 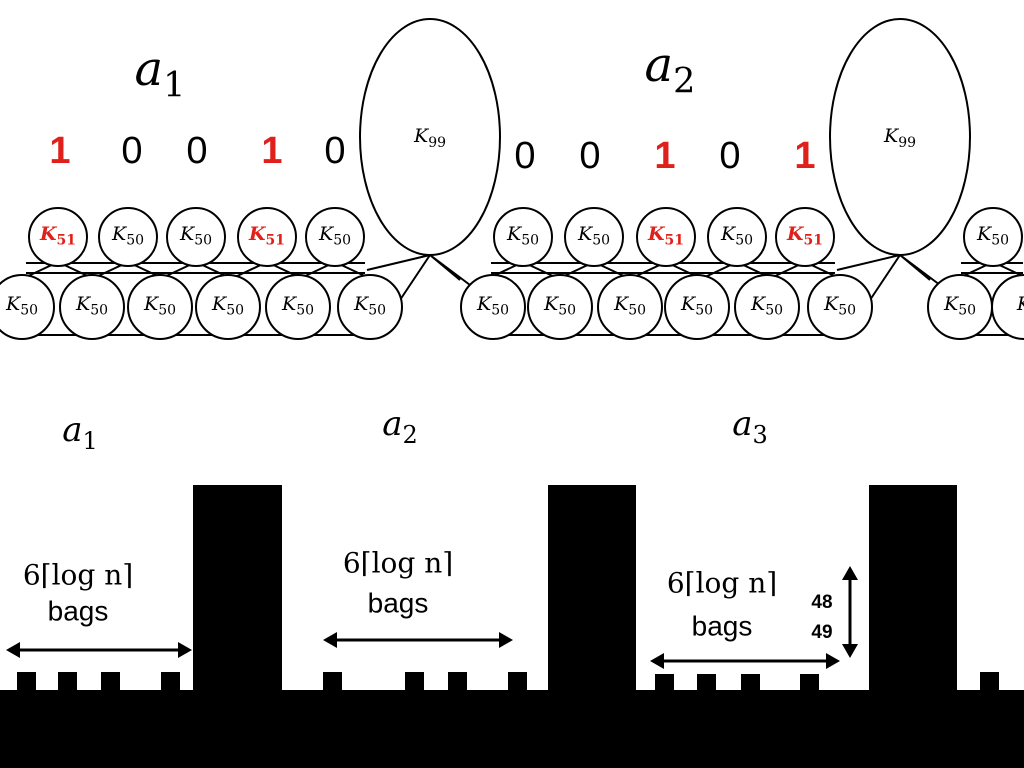 I want to click on segment-label: a2, so click(x=400, y=426).